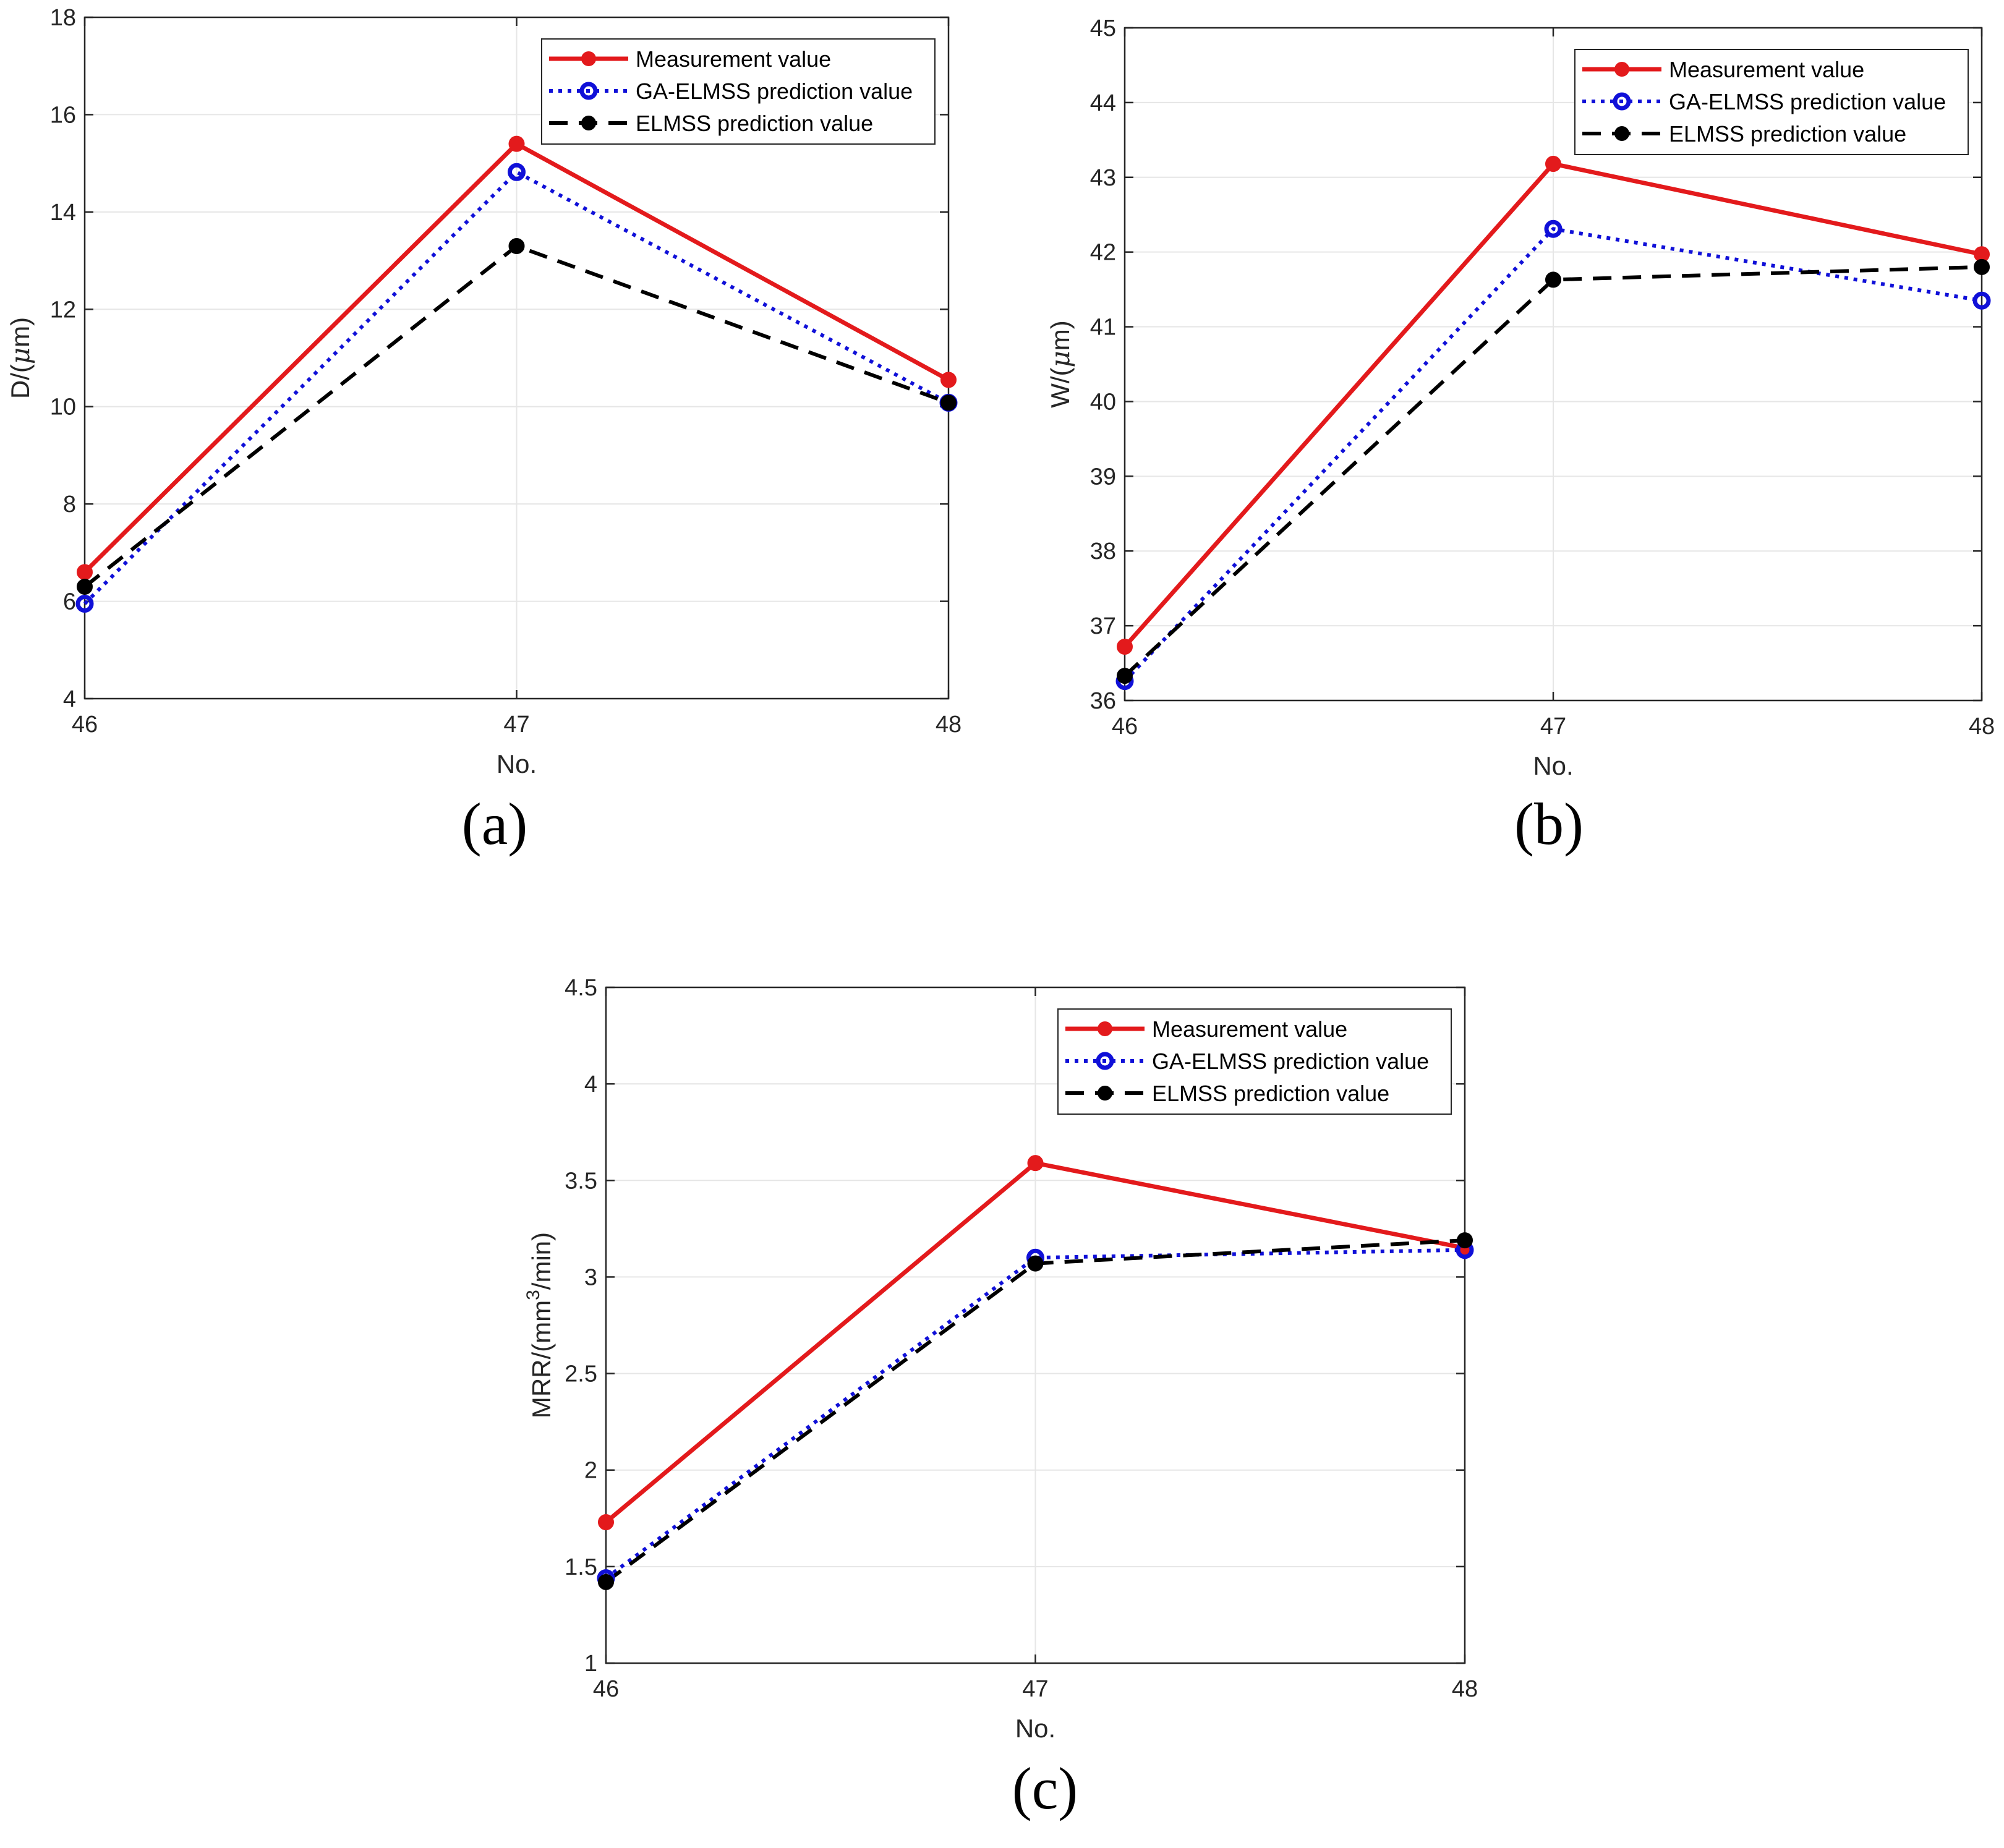  Describe the element at coordinates (1103, 328) in the screenshot. I see `y-tick-label: 41` at that location.